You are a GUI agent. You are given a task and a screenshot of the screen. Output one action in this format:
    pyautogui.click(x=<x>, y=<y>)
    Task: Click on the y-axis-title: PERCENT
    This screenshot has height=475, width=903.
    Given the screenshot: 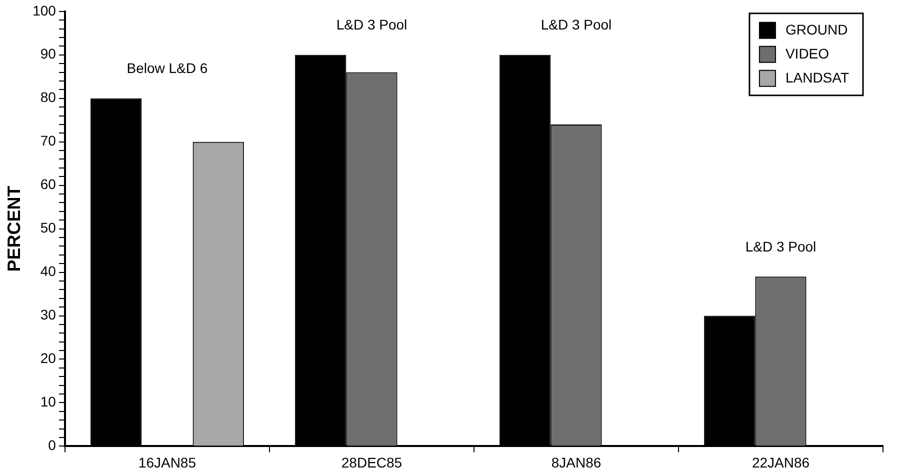 What is the action you would take?
    pyautogui.click(x=14, y=229)
    